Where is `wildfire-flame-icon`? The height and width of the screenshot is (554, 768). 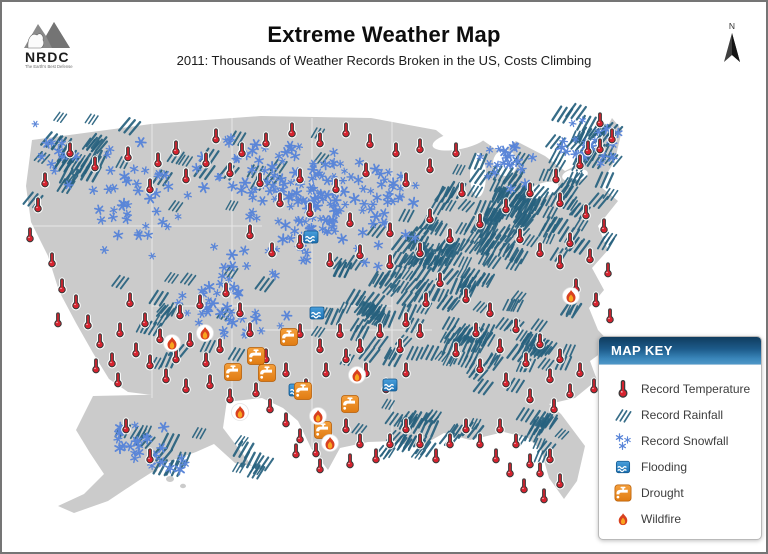 wildfire-flame-icon is located at coordinates (623, 519).